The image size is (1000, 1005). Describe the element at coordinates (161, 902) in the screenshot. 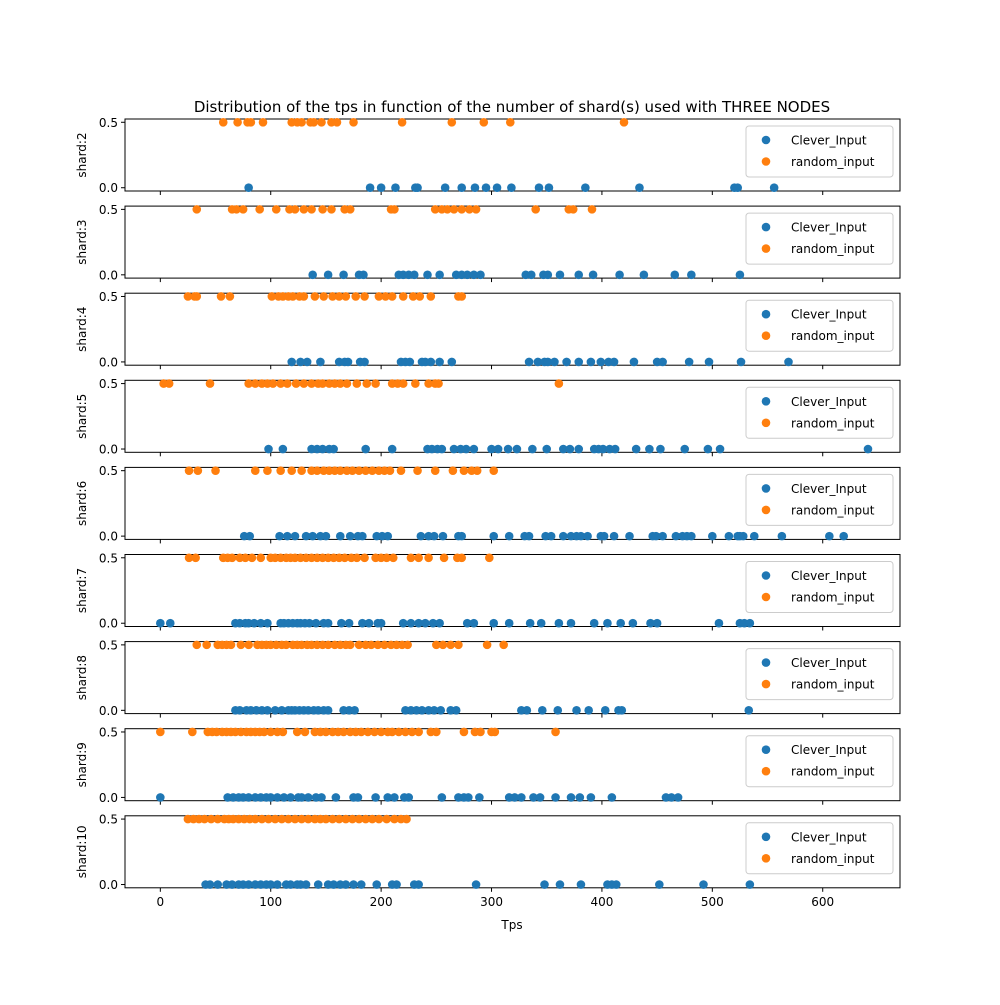

I see `x-tick-label: 0` at that location.